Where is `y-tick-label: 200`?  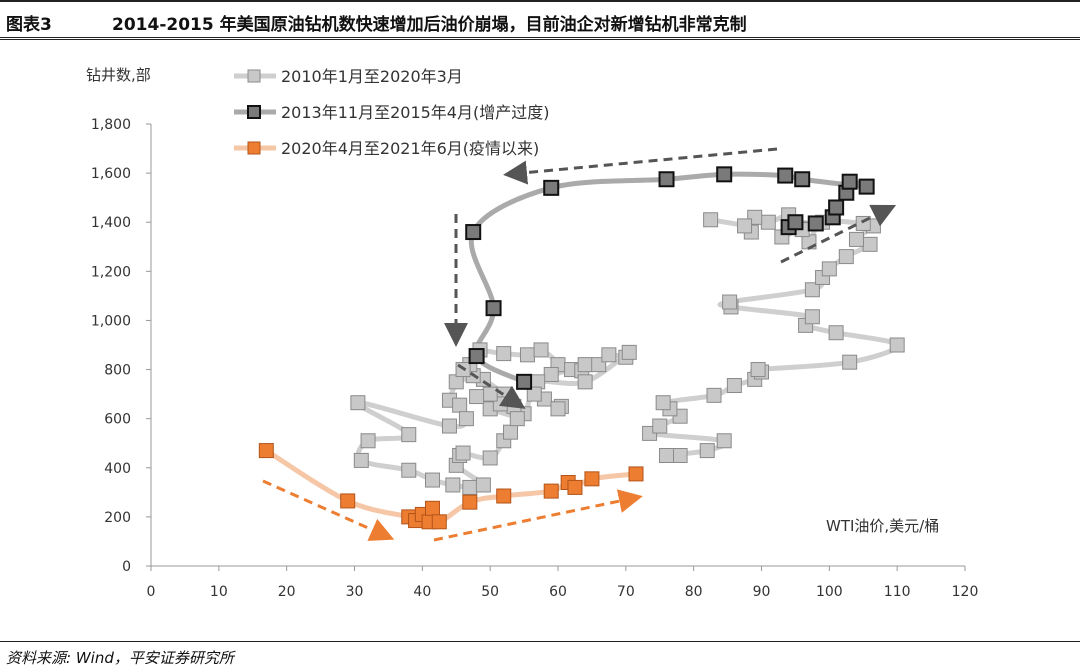
y-tick-label: 200 is located at coordinates (117, 518).